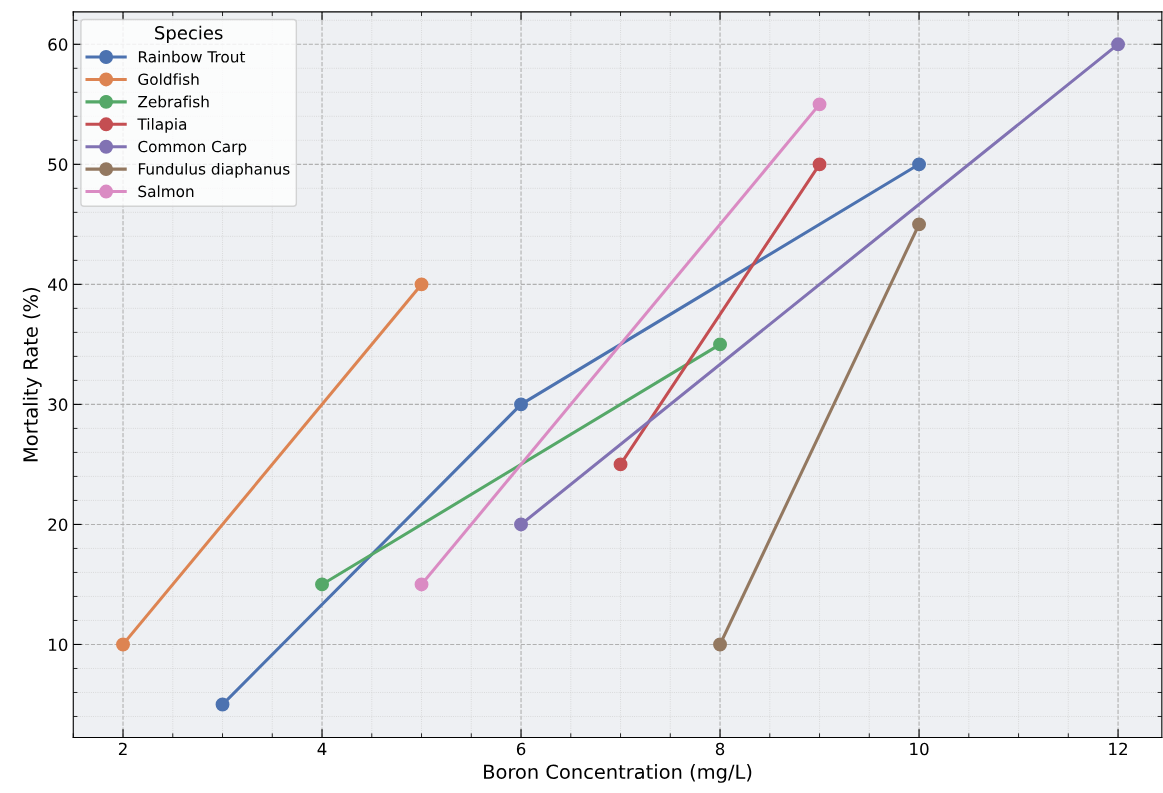 The height and width of the screenshot is (793, 1163). I want to click on legend-label: Salmon, so click(166, 191).